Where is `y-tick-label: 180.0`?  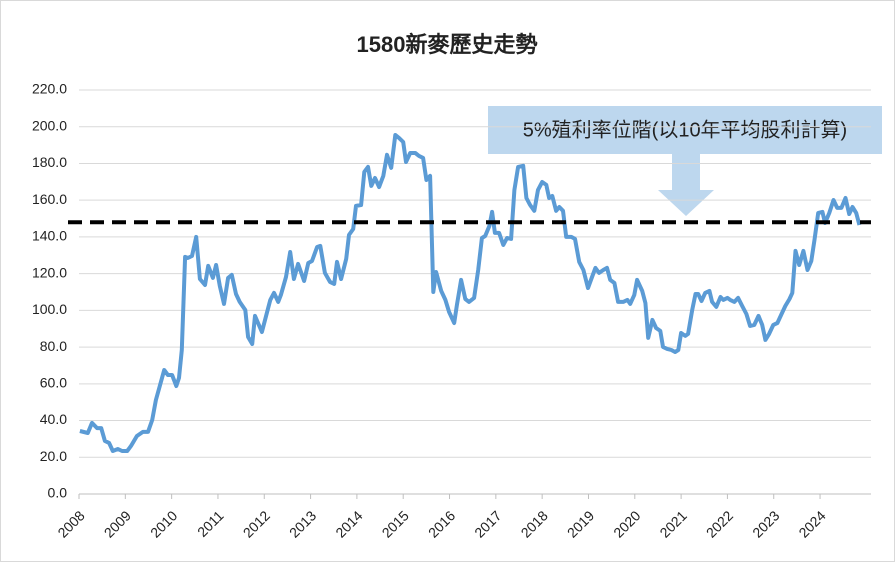
y-tick-label: 180.0 is located at coordinates (49, 162).